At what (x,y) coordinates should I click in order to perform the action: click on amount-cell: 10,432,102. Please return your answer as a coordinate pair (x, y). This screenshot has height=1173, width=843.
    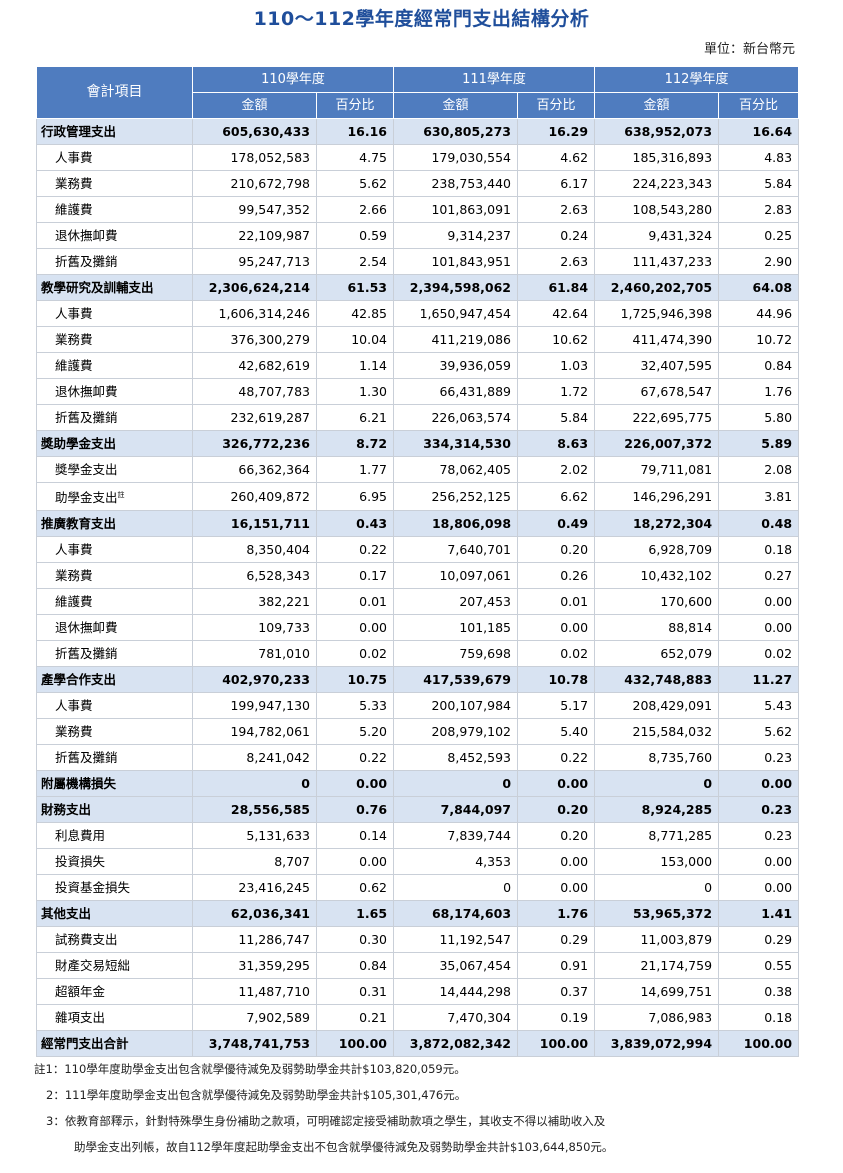
    Looking at the image, I should click on (657, 576).